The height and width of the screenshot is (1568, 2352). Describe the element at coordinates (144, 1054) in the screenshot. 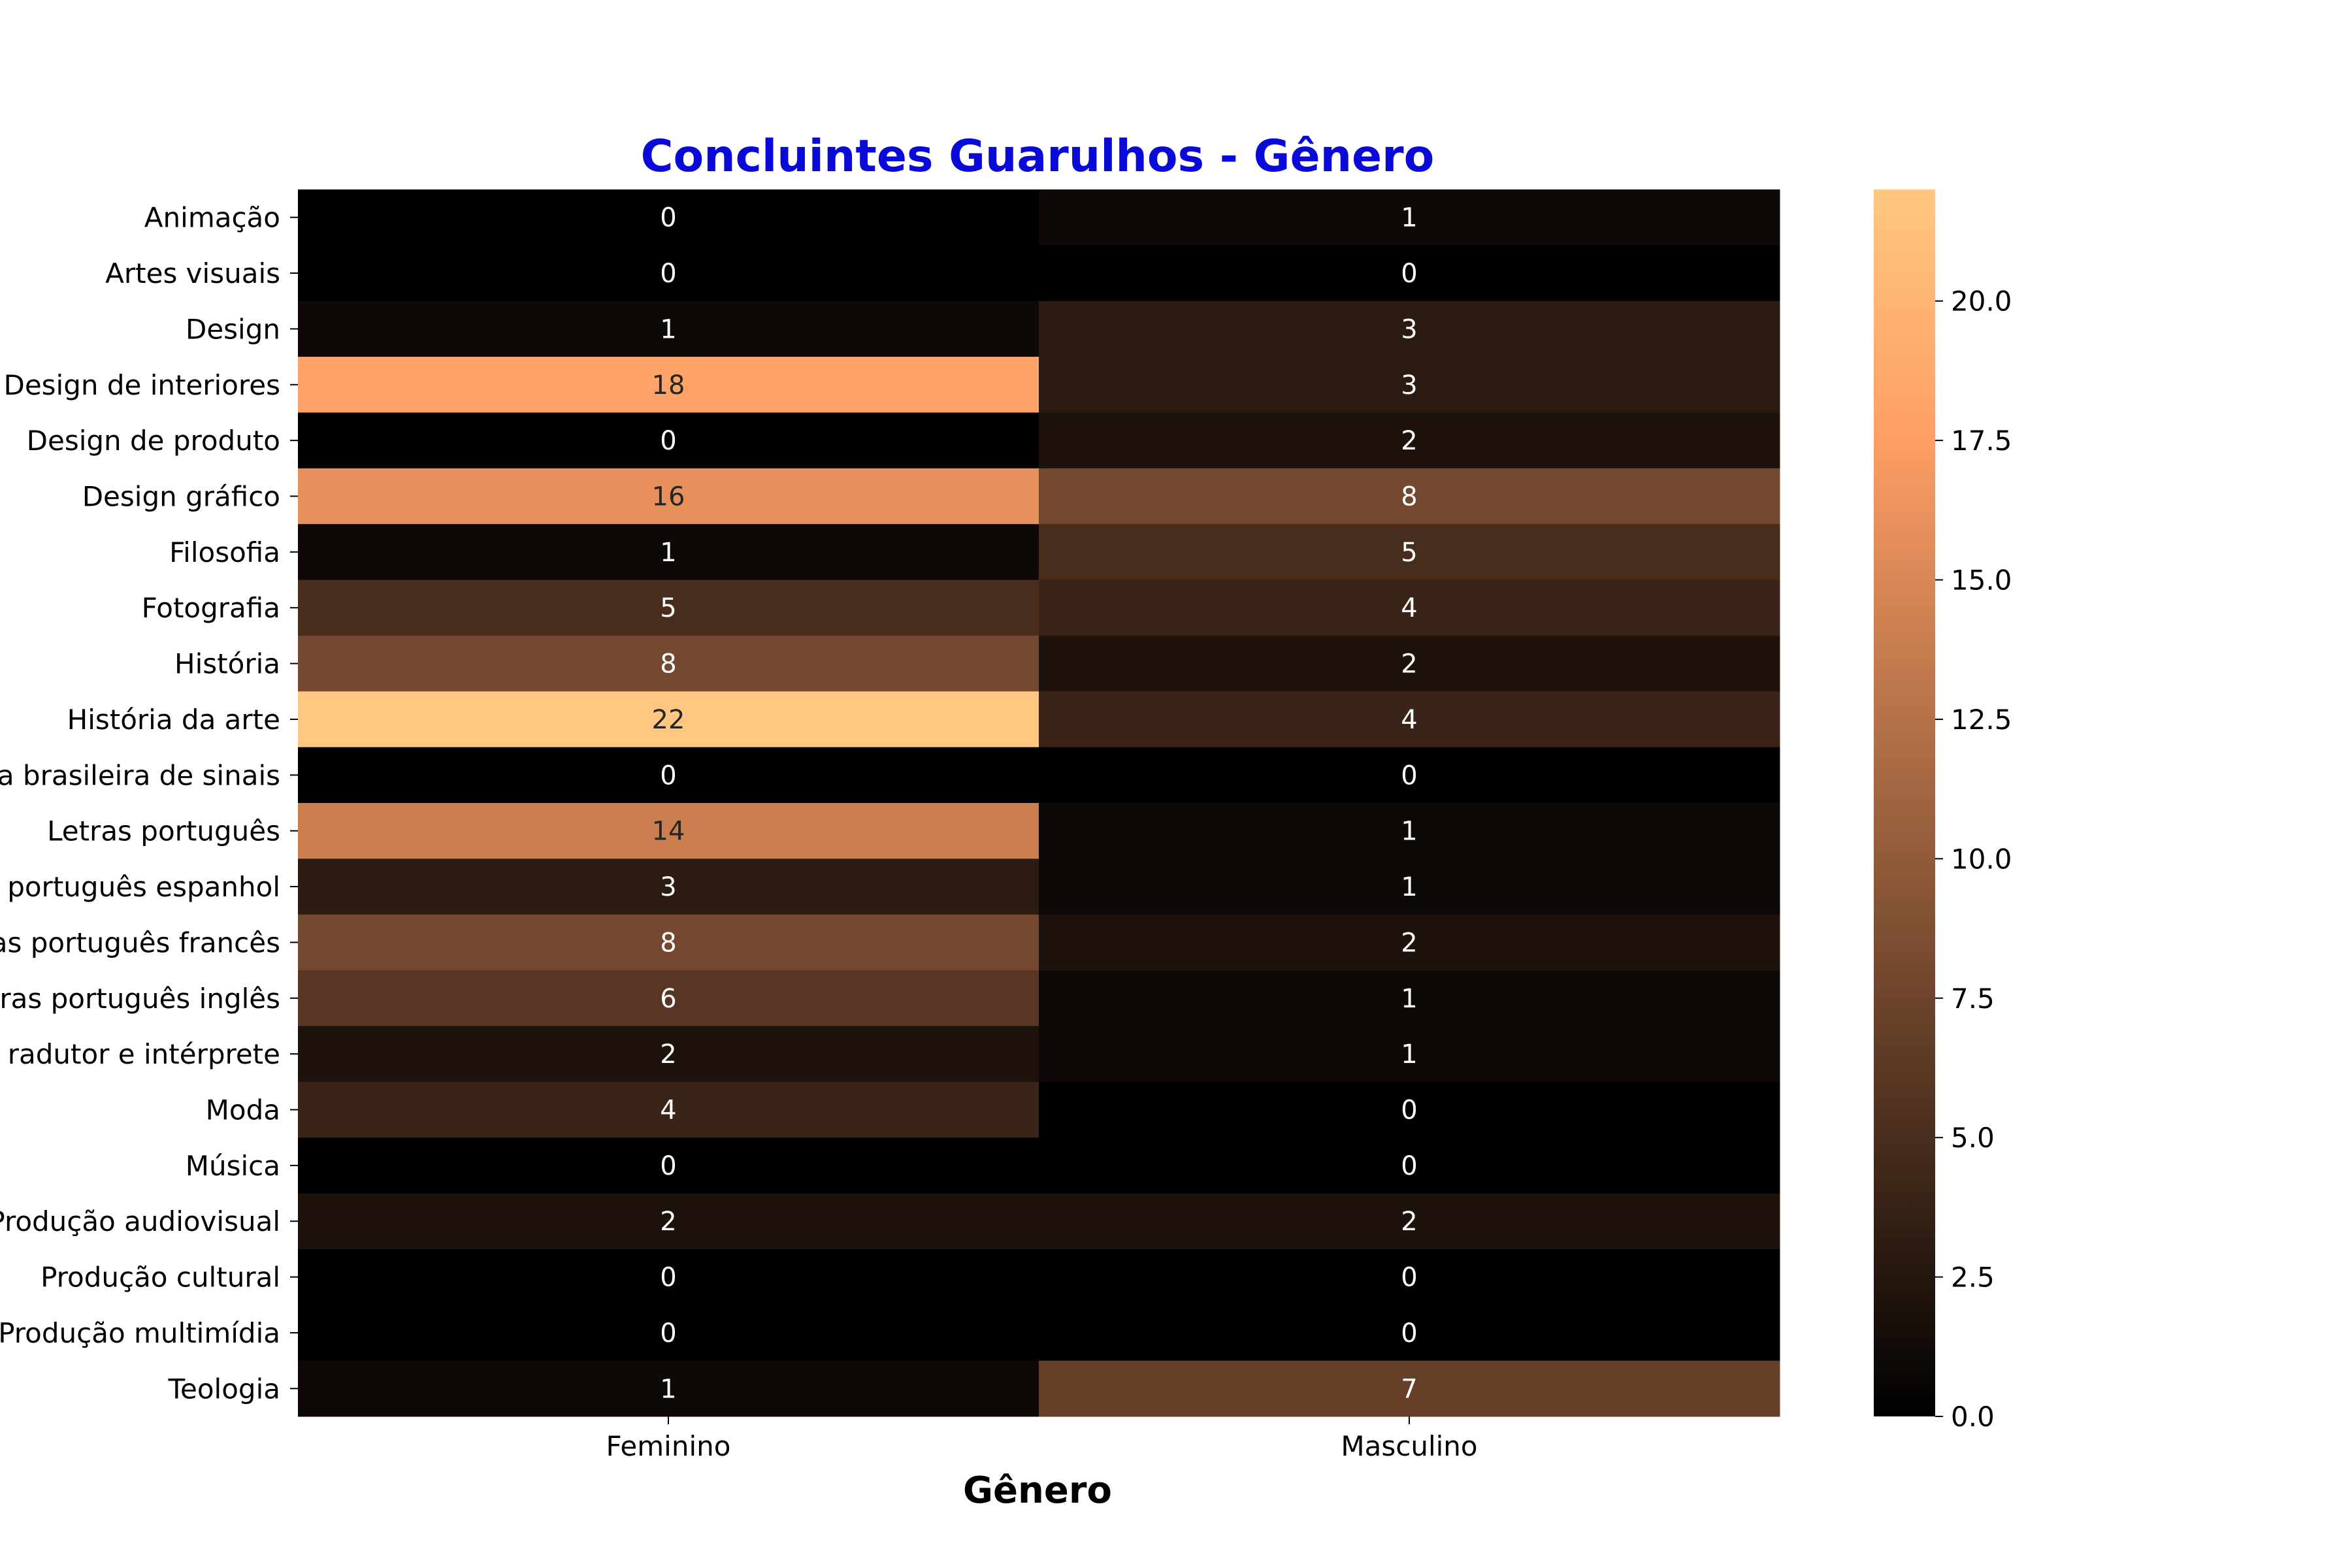

I see `y-tick-label: radutor e intérprete` at that location.